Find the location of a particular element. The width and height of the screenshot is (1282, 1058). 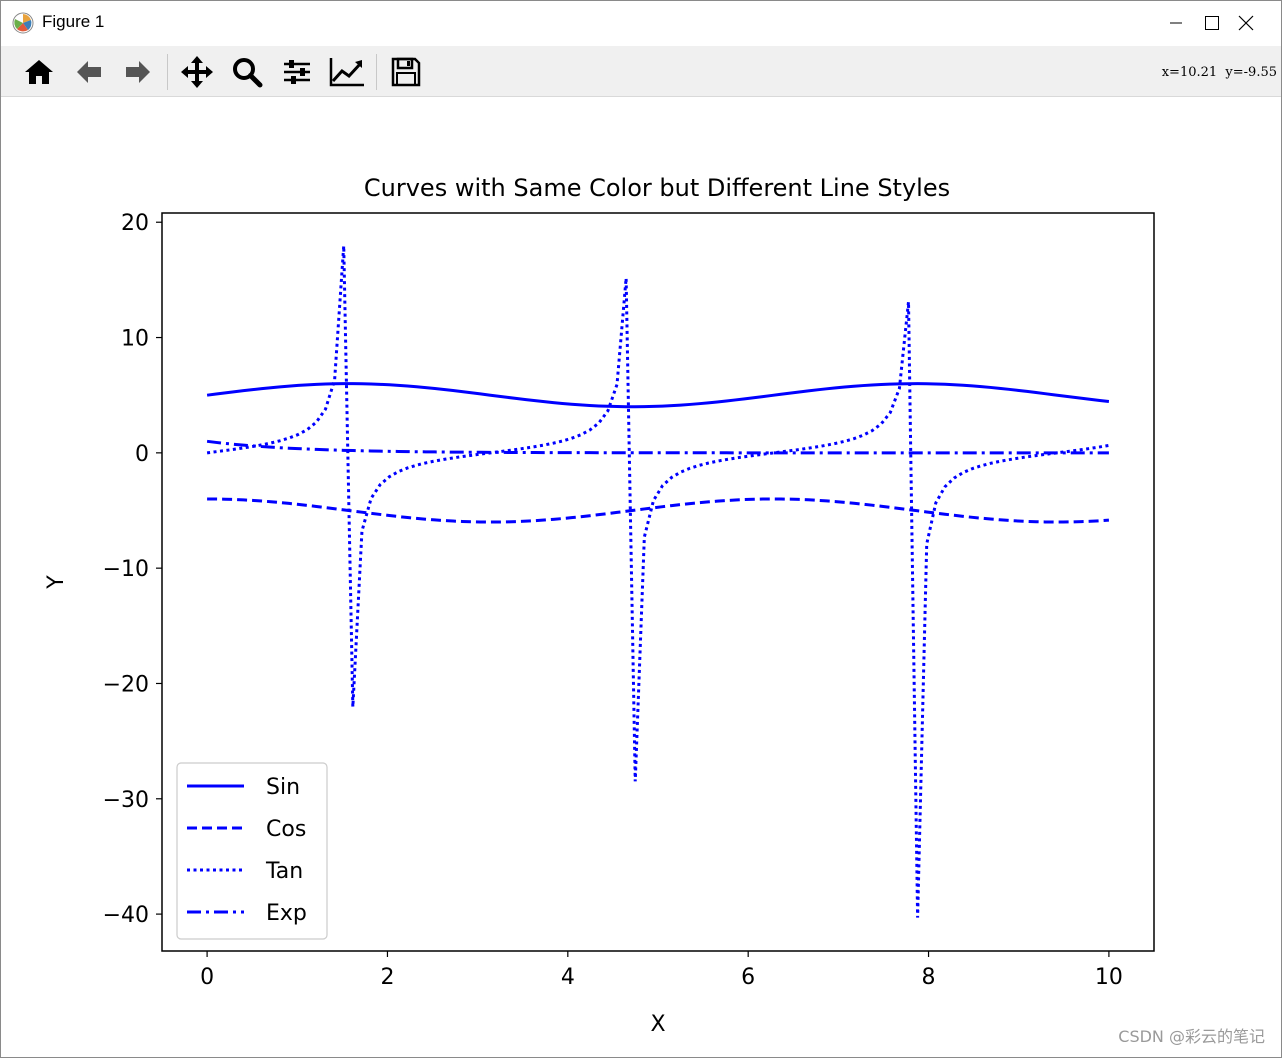

home-button is located at coordinates (39, 72).